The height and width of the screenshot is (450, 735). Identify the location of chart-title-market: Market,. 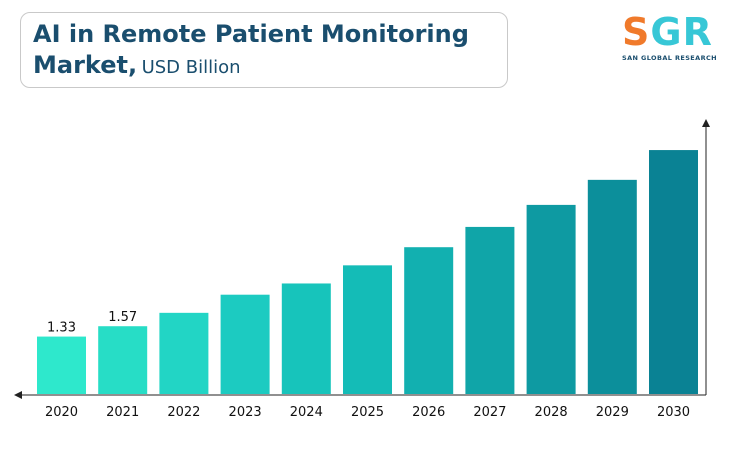
(85, 65).